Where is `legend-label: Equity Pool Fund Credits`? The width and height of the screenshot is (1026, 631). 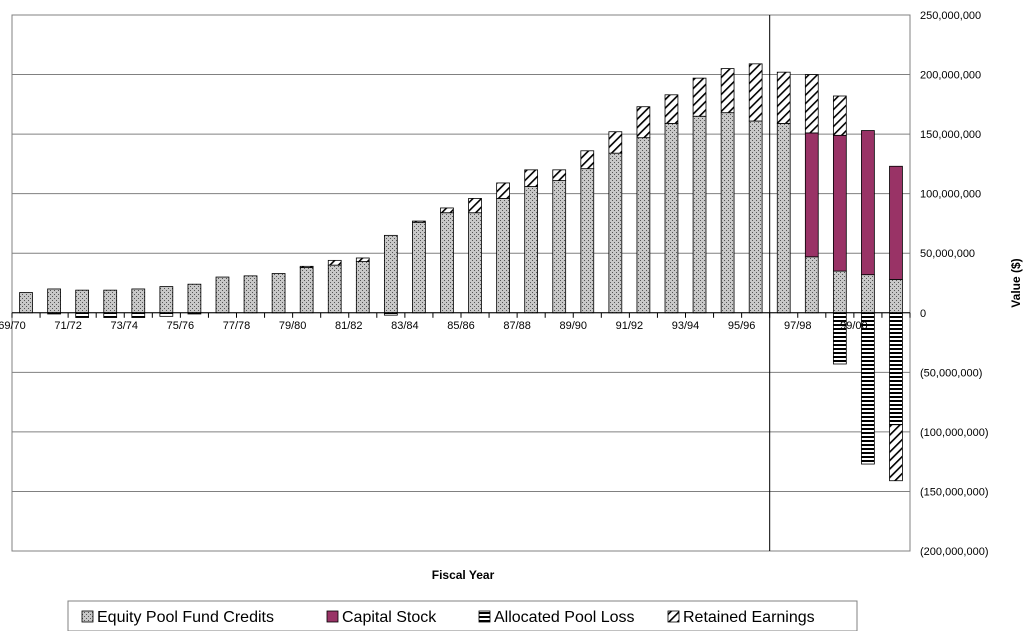
legend-label: Equity Pool Fund Credits is located at coordinates (185, 617).